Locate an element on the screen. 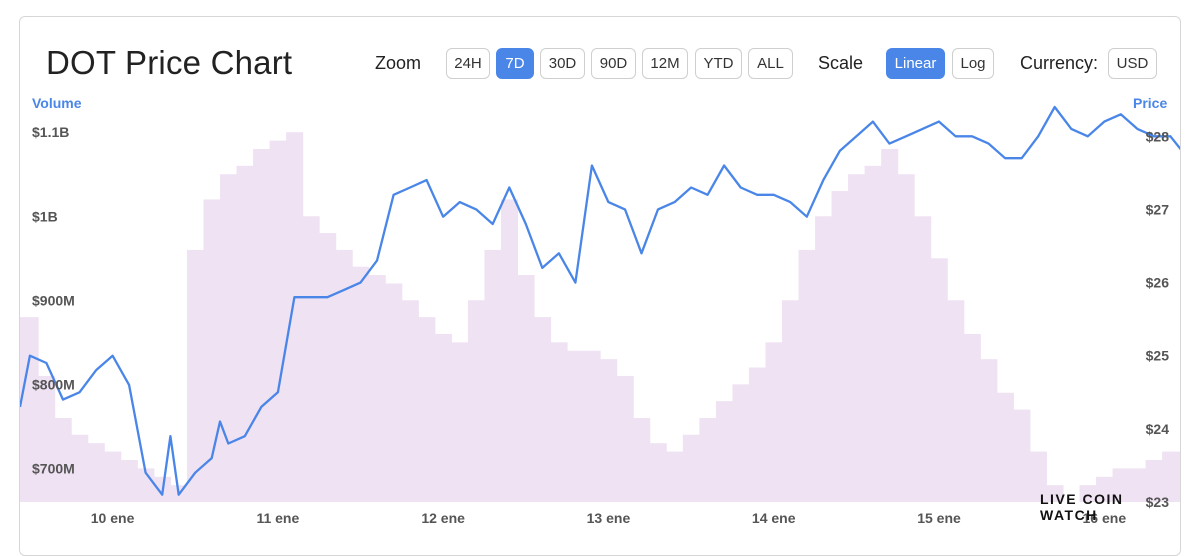 The width and height of the screenshot is (1195, 556). brand-text: LIVE COIN WATCH is located at coordinates (1082, 507).